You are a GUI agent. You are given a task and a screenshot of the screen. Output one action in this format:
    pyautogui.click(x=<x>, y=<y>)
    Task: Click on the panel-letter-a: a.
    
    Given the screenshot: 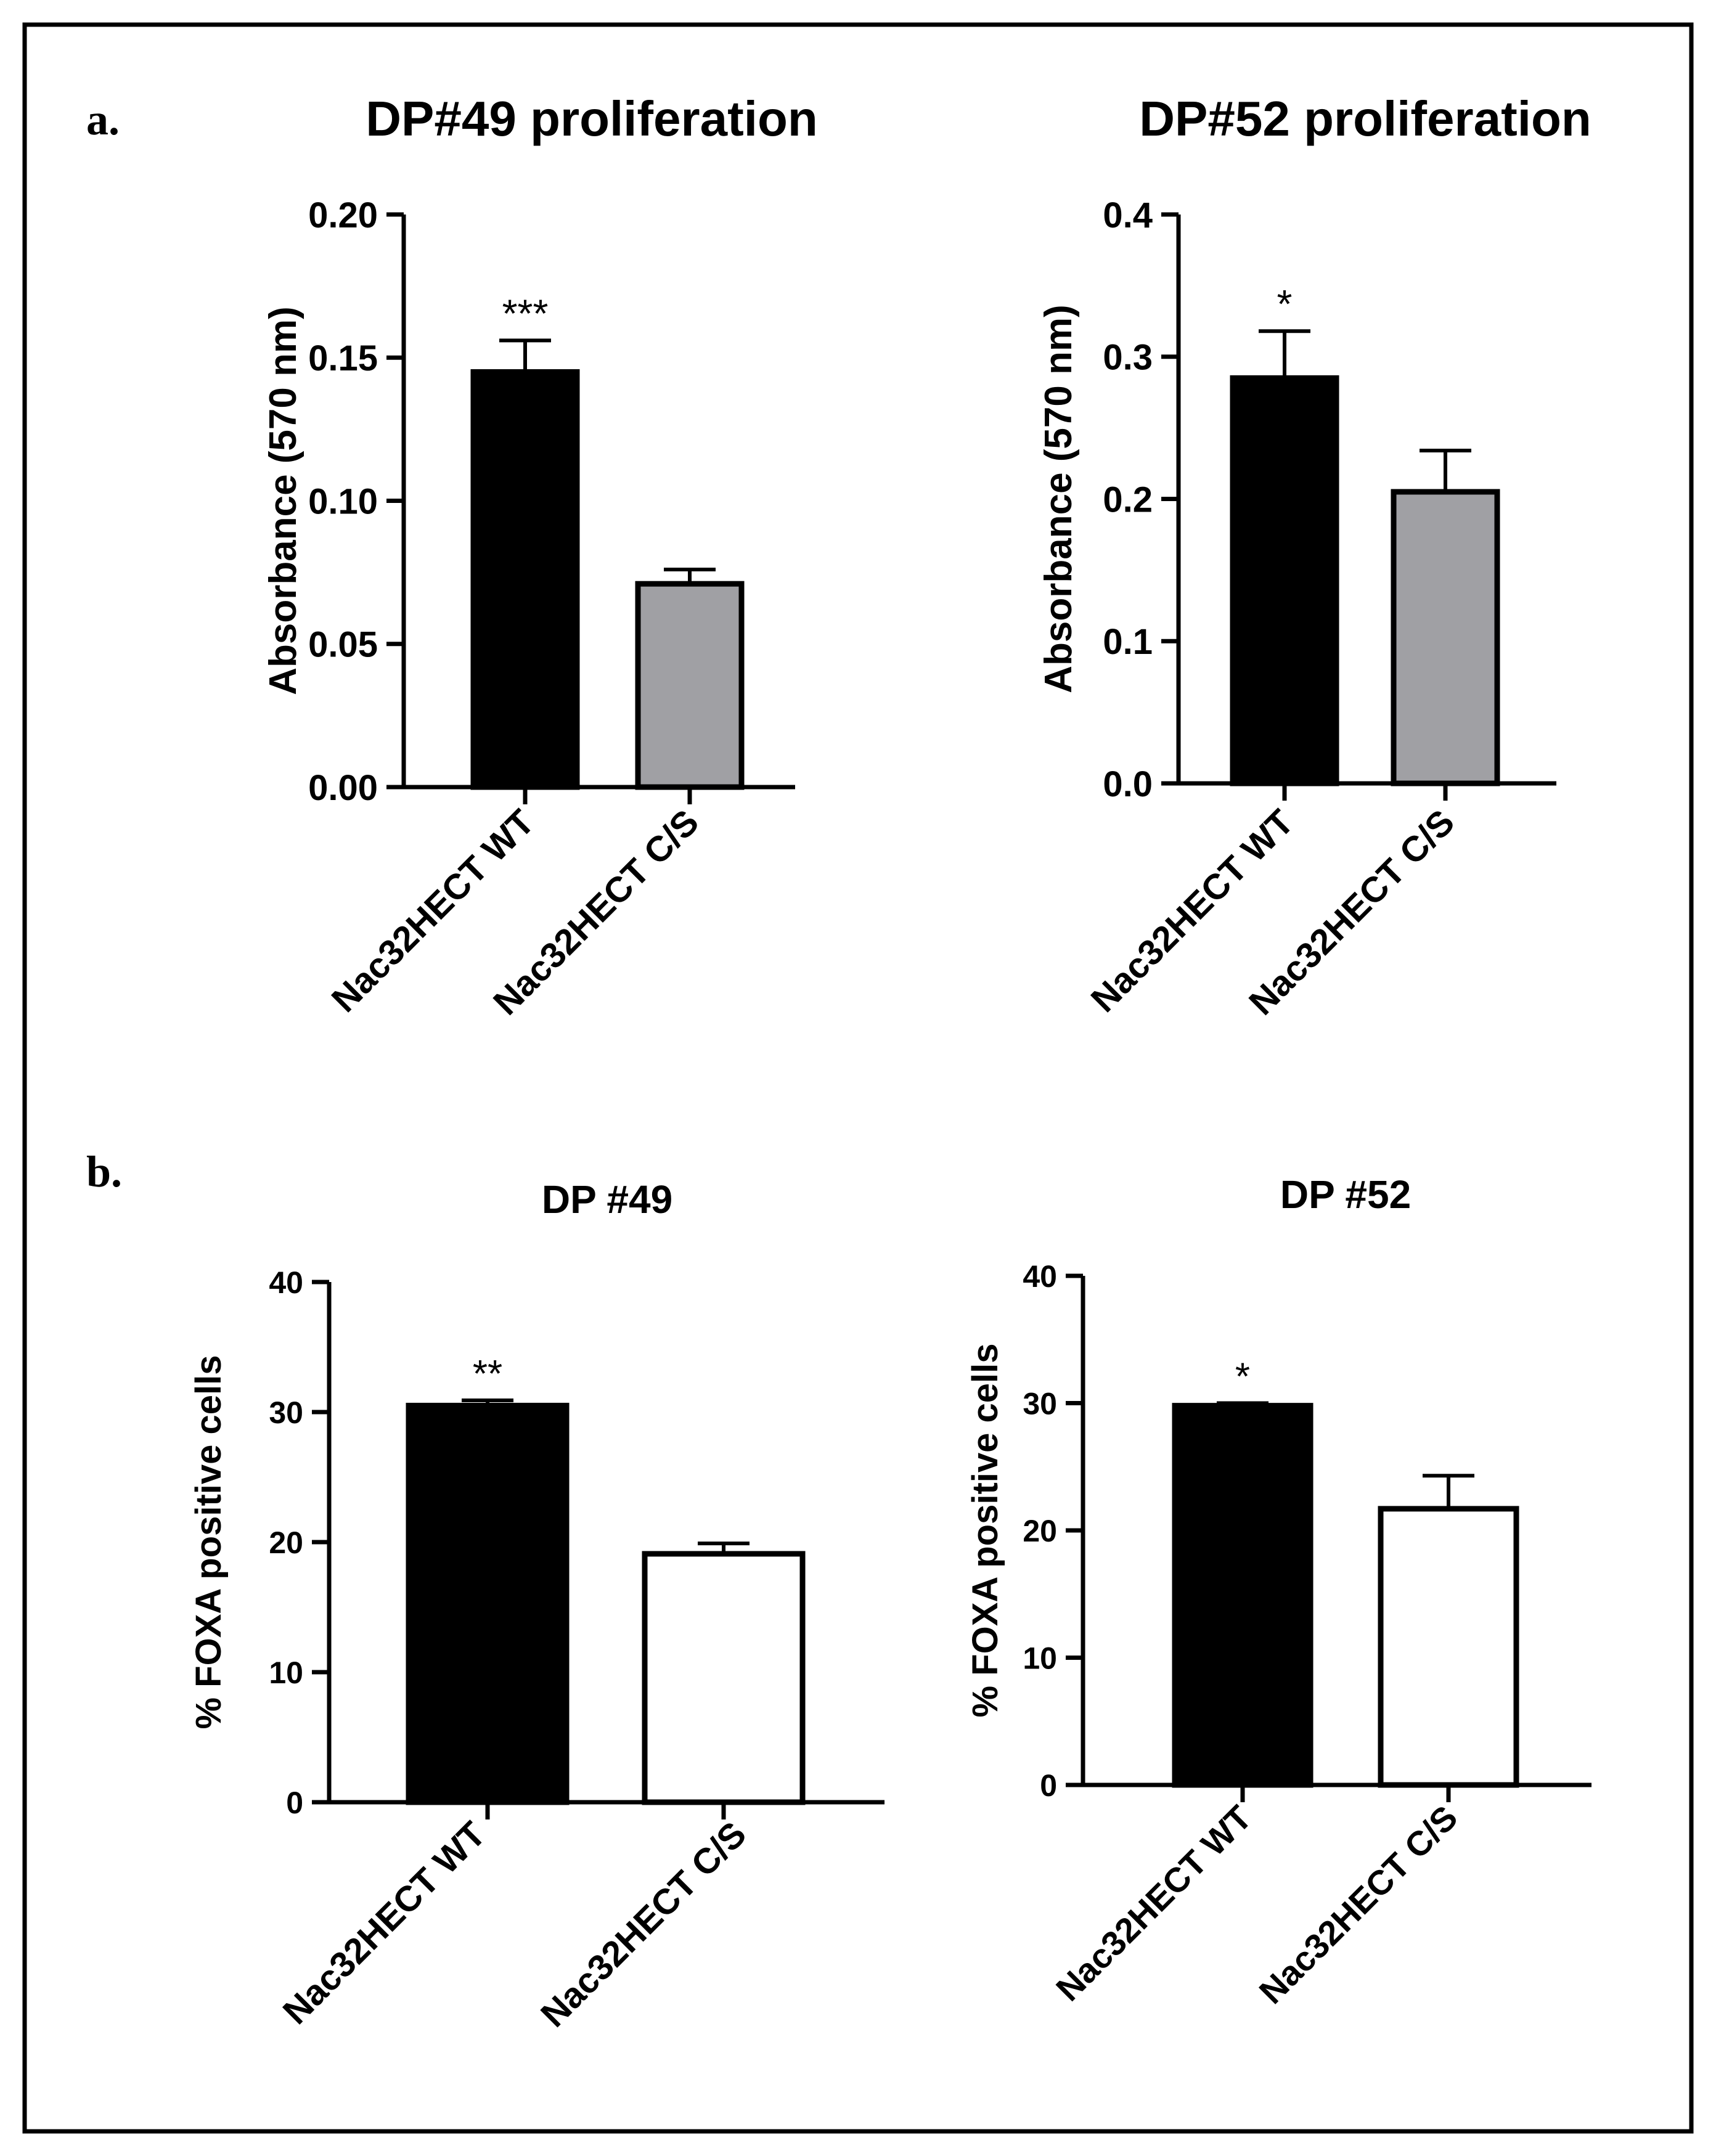 What is the action you would take?
    pyautogui.click(x=103, y=119)
    